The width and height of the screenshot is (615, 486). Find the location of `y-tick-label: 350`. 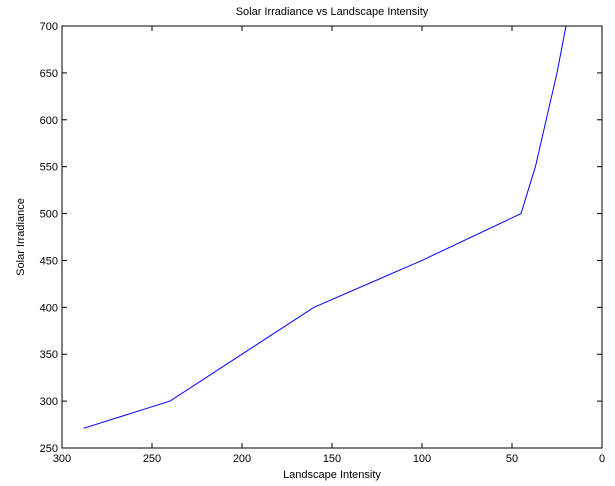

y-tick-label: 350 is located at coordinates (49, 355).